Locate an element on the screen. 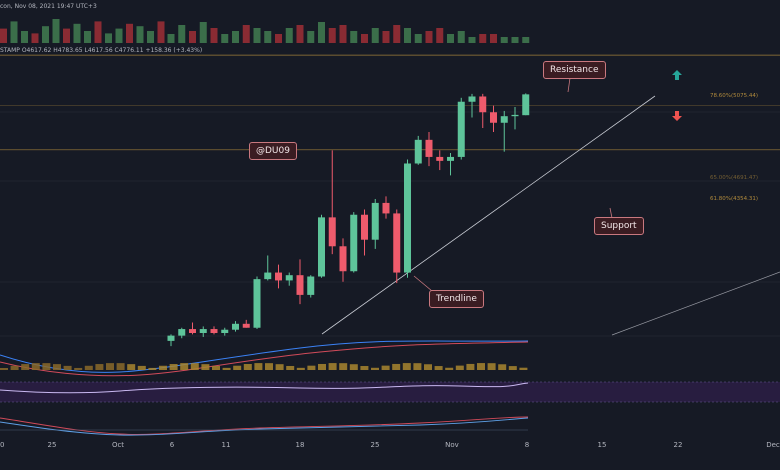 The height and width of the screenshot is (470, 780). trendline-label: Trendline is located at coordinates (456, 299).